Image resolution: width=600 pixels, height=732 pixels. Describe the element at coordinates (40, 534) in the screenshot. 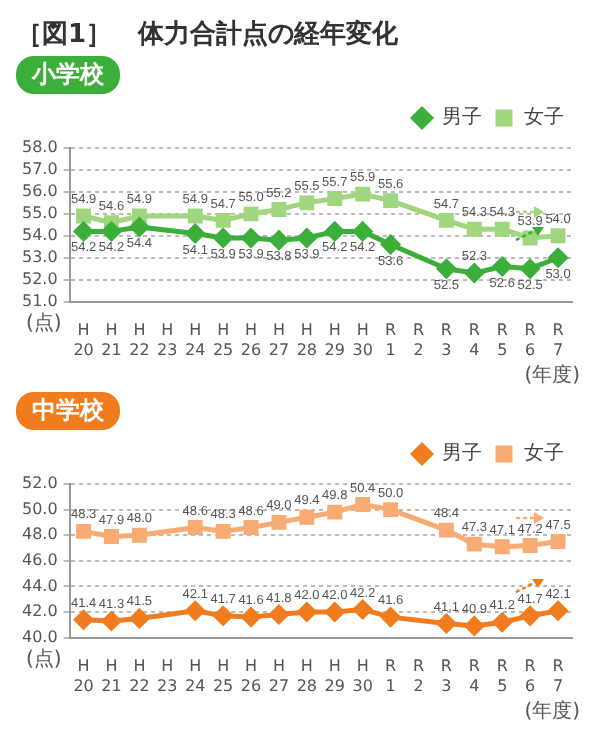

I see `y-tick-label: 48.0` at that location.